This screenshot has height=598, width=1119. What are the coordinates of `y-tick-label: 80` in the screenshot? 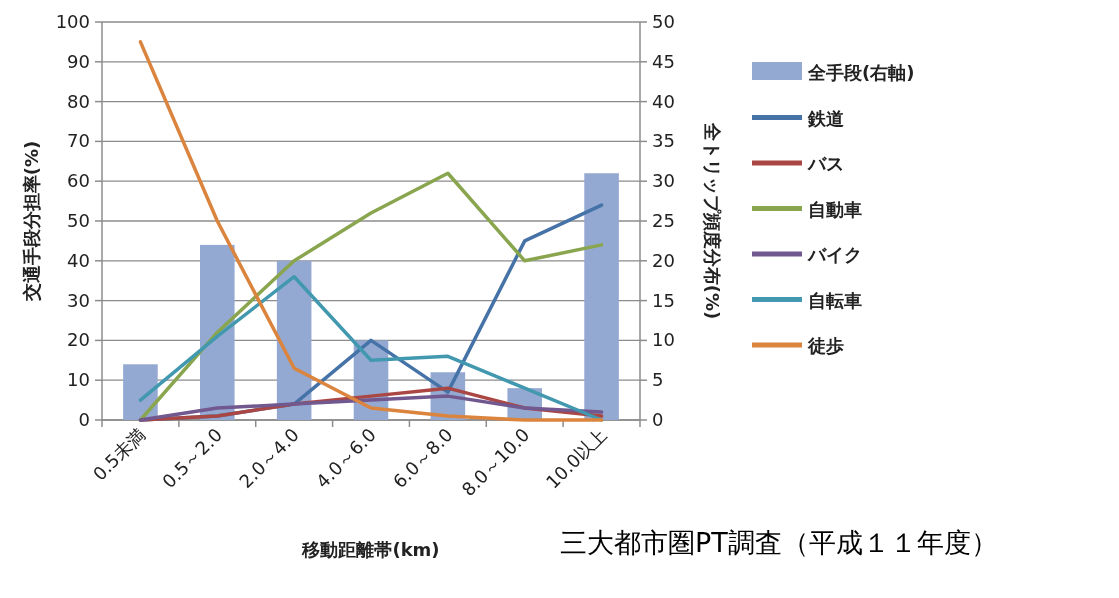 It's located at (78, 101).